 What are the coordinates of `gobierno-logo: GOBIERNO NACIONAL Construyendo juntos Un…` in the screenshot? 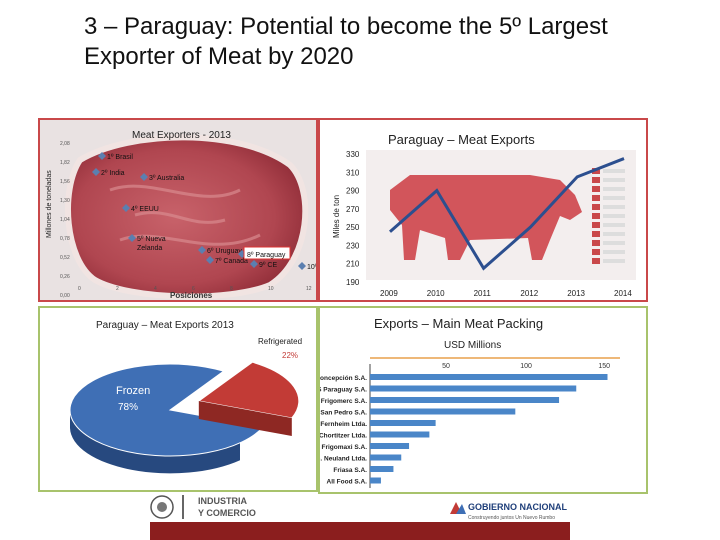 It's located at (516, 509).